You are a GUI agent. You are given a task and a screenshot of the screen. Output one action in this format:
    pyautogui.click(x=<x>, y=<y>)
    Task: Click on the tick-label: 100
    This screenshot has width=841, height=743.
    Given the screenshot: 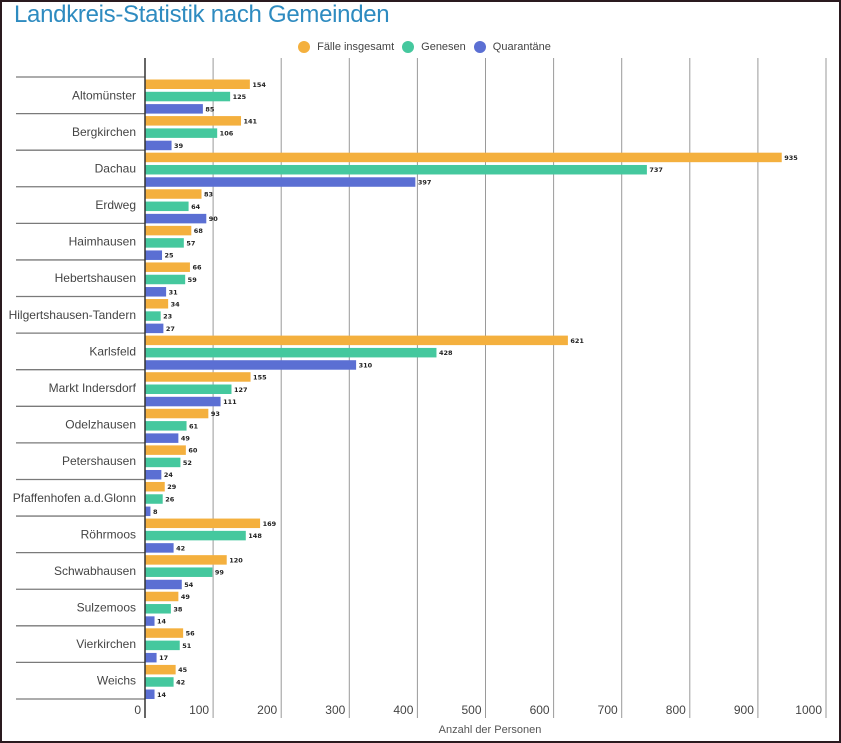 What is the action you would take?
    pyautogui.click(x=199, y=710)
    